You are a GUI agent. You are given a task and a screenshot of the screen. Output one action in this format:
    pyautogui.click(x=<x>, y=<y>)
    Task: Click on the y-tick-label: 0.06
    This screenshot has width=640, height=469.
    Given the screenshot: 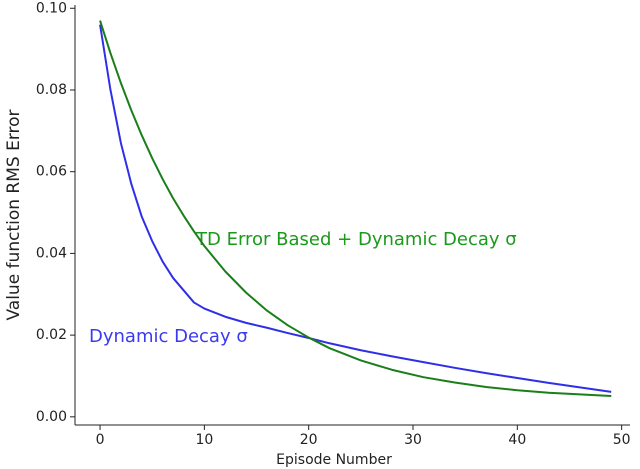 What is the action you would take?
    pyautogui.click(x=51, y=172)
    